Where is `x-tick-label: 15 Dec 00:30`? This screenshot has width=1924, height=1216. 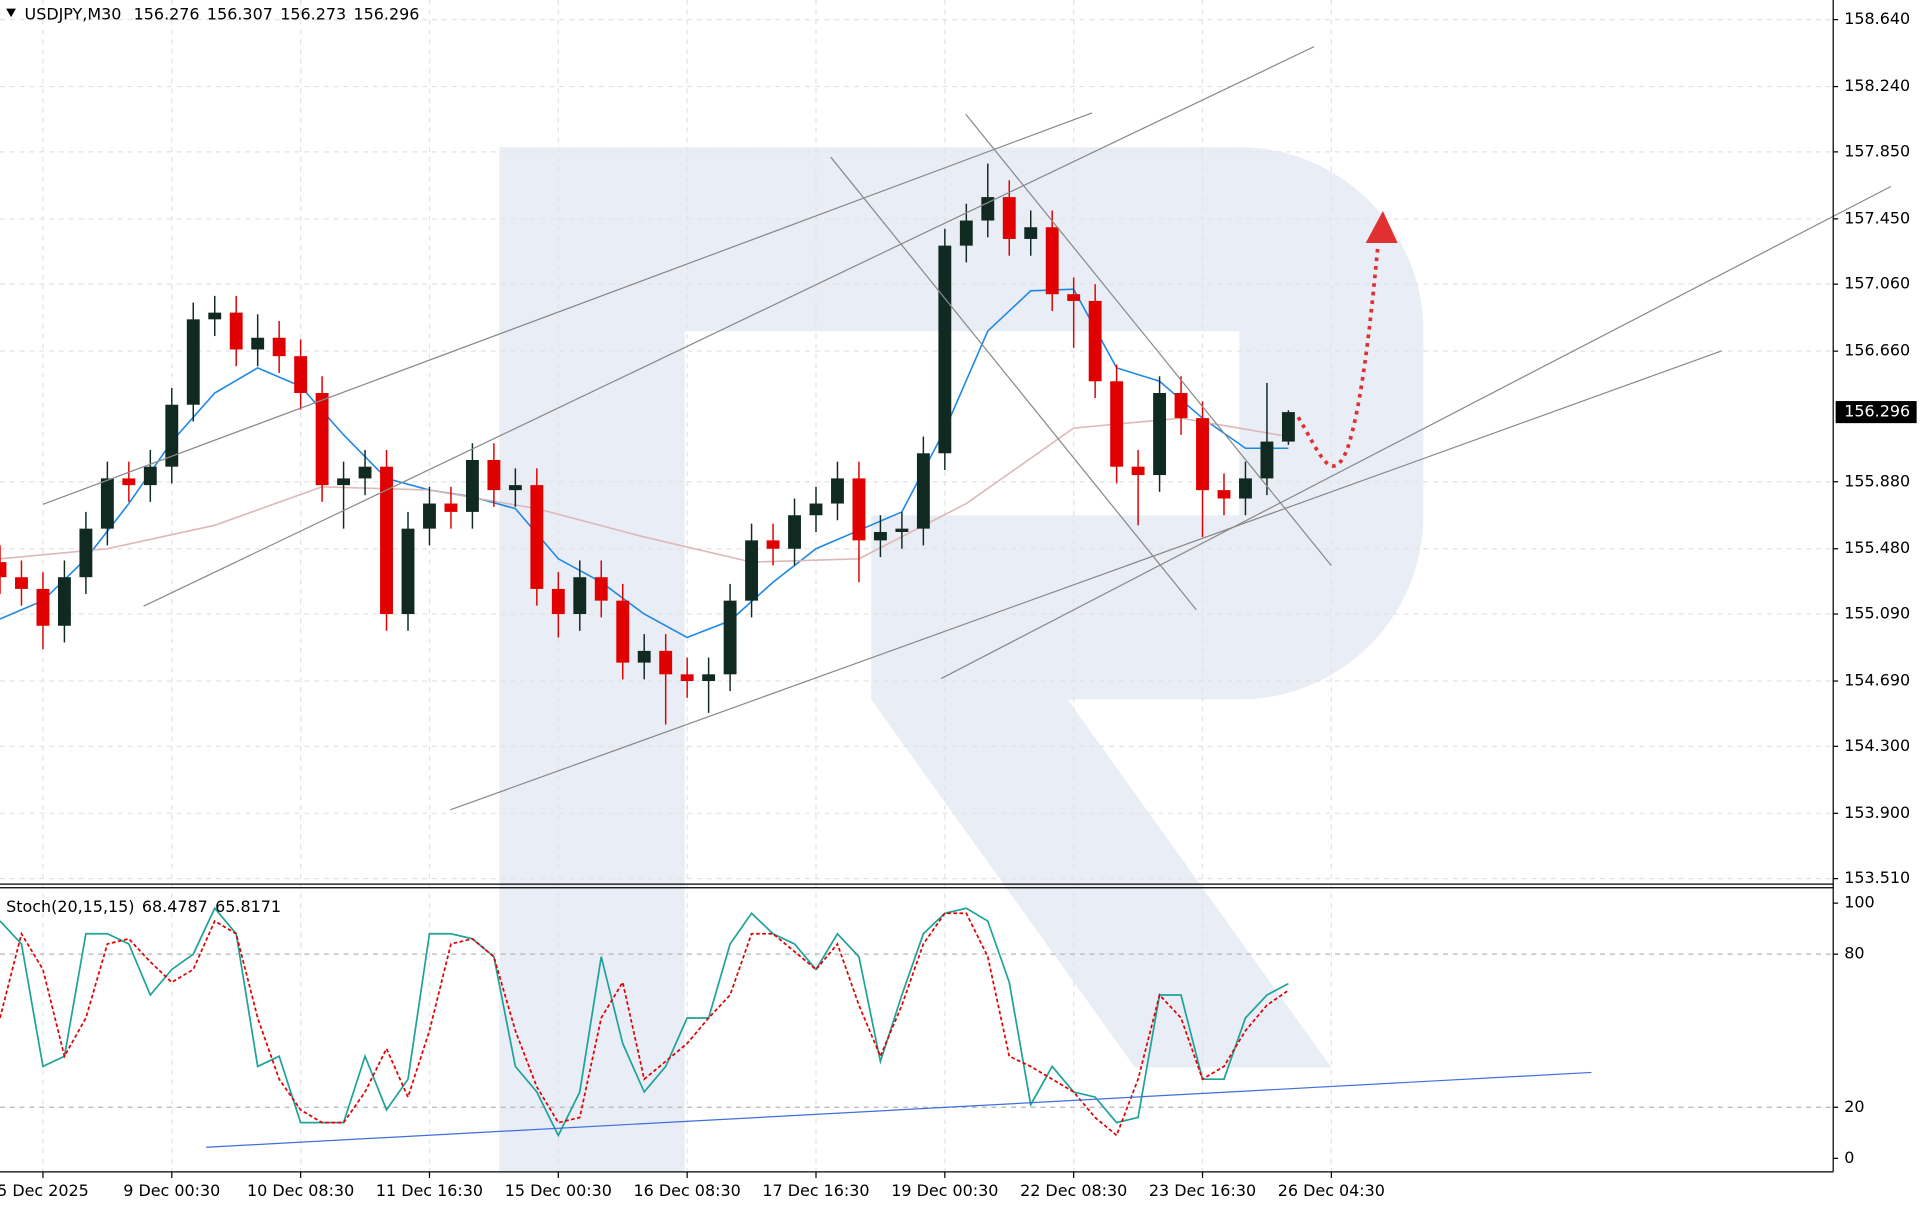 x-tick-label: 15 Dec 00:30 is located at coordinates (558, 1190).